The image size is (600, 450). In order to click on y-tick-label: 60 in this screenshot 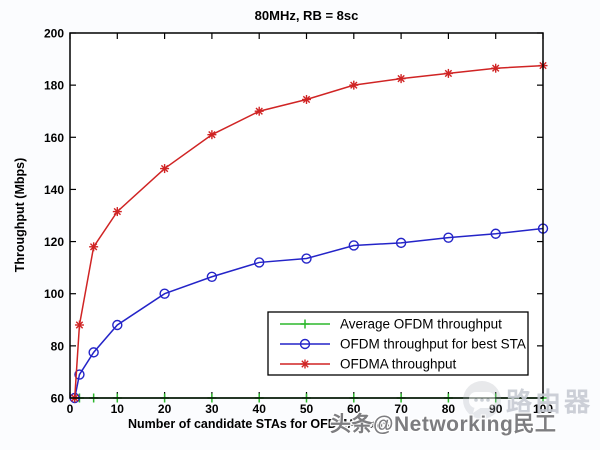, I will do `click(58, 399)`.